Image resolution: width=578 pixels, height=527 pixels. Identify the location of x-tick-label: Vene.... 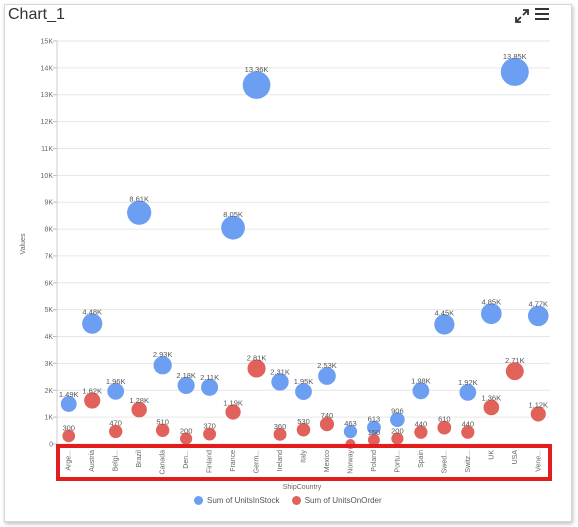
(538, 461).